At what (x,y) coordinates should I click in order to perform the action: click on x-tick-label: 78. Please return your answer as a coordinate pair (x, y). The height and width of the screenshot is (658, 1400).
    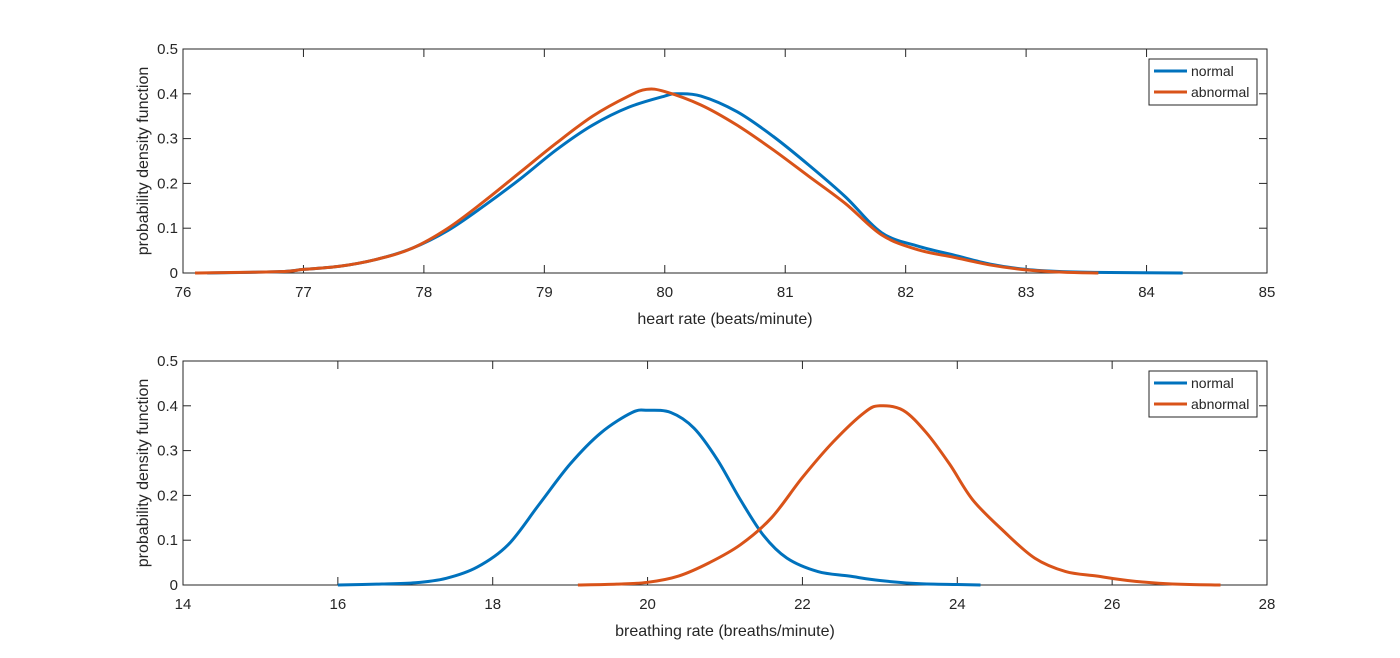
    Looking at the image, I should click on (424, 292).